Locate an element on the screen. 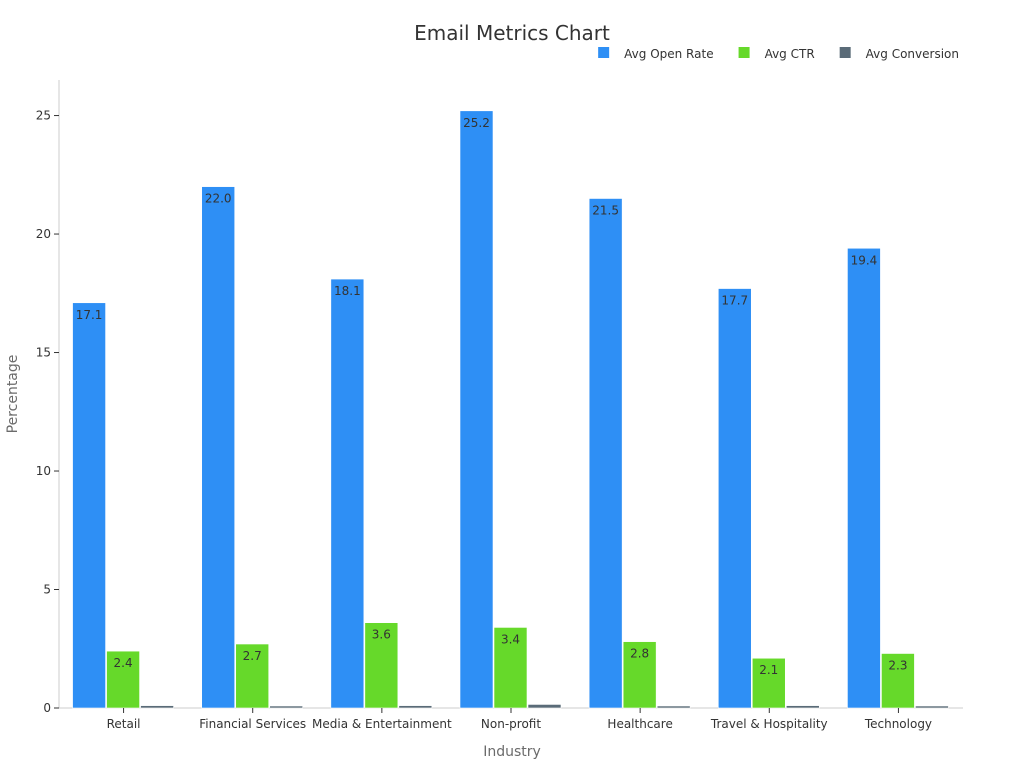 The image size is (1024, 768). bar-value-label: 3.6 is located at coordinates (381, 635).